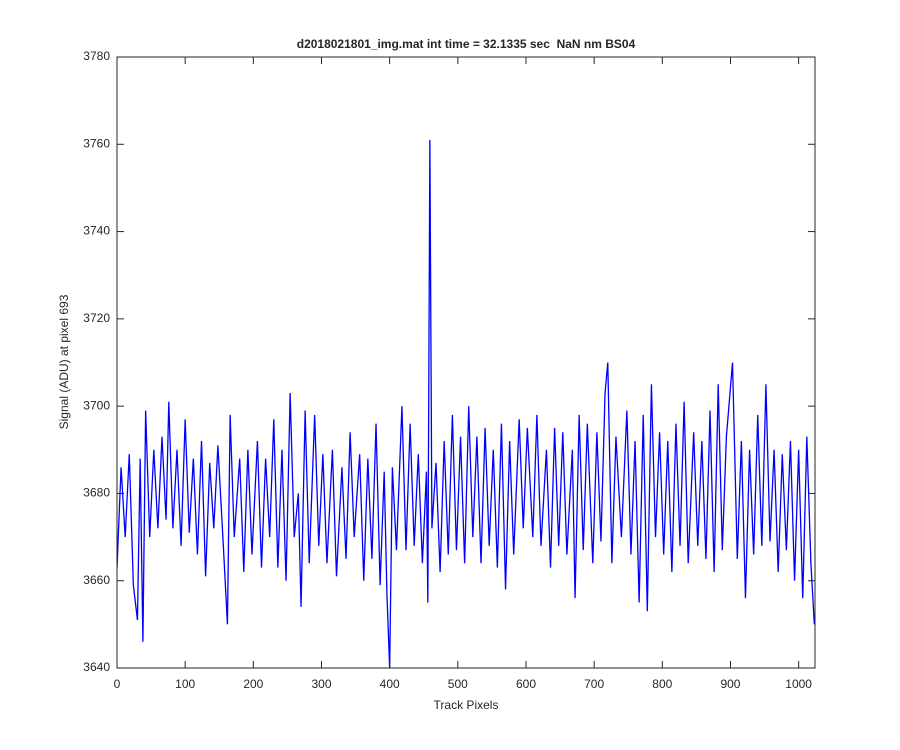 Image resolution: width=900 pixels, height=750 pixels. What do you see at coordinates (253, 684) in the screenshot?
I see `x-tick-label: 200` at bounding box center [253, 684].